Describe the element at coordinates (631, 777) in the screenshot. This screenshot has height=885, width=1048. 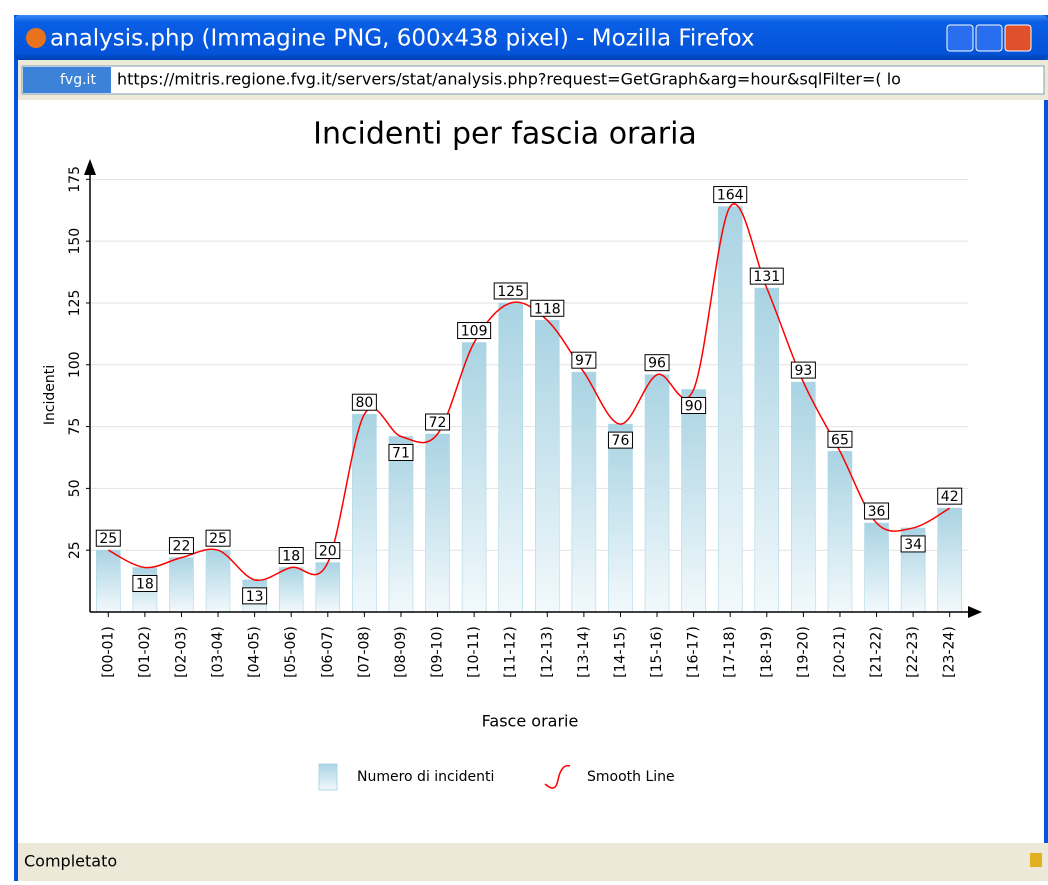
I see `legend-label: Smooth Line` at that location.